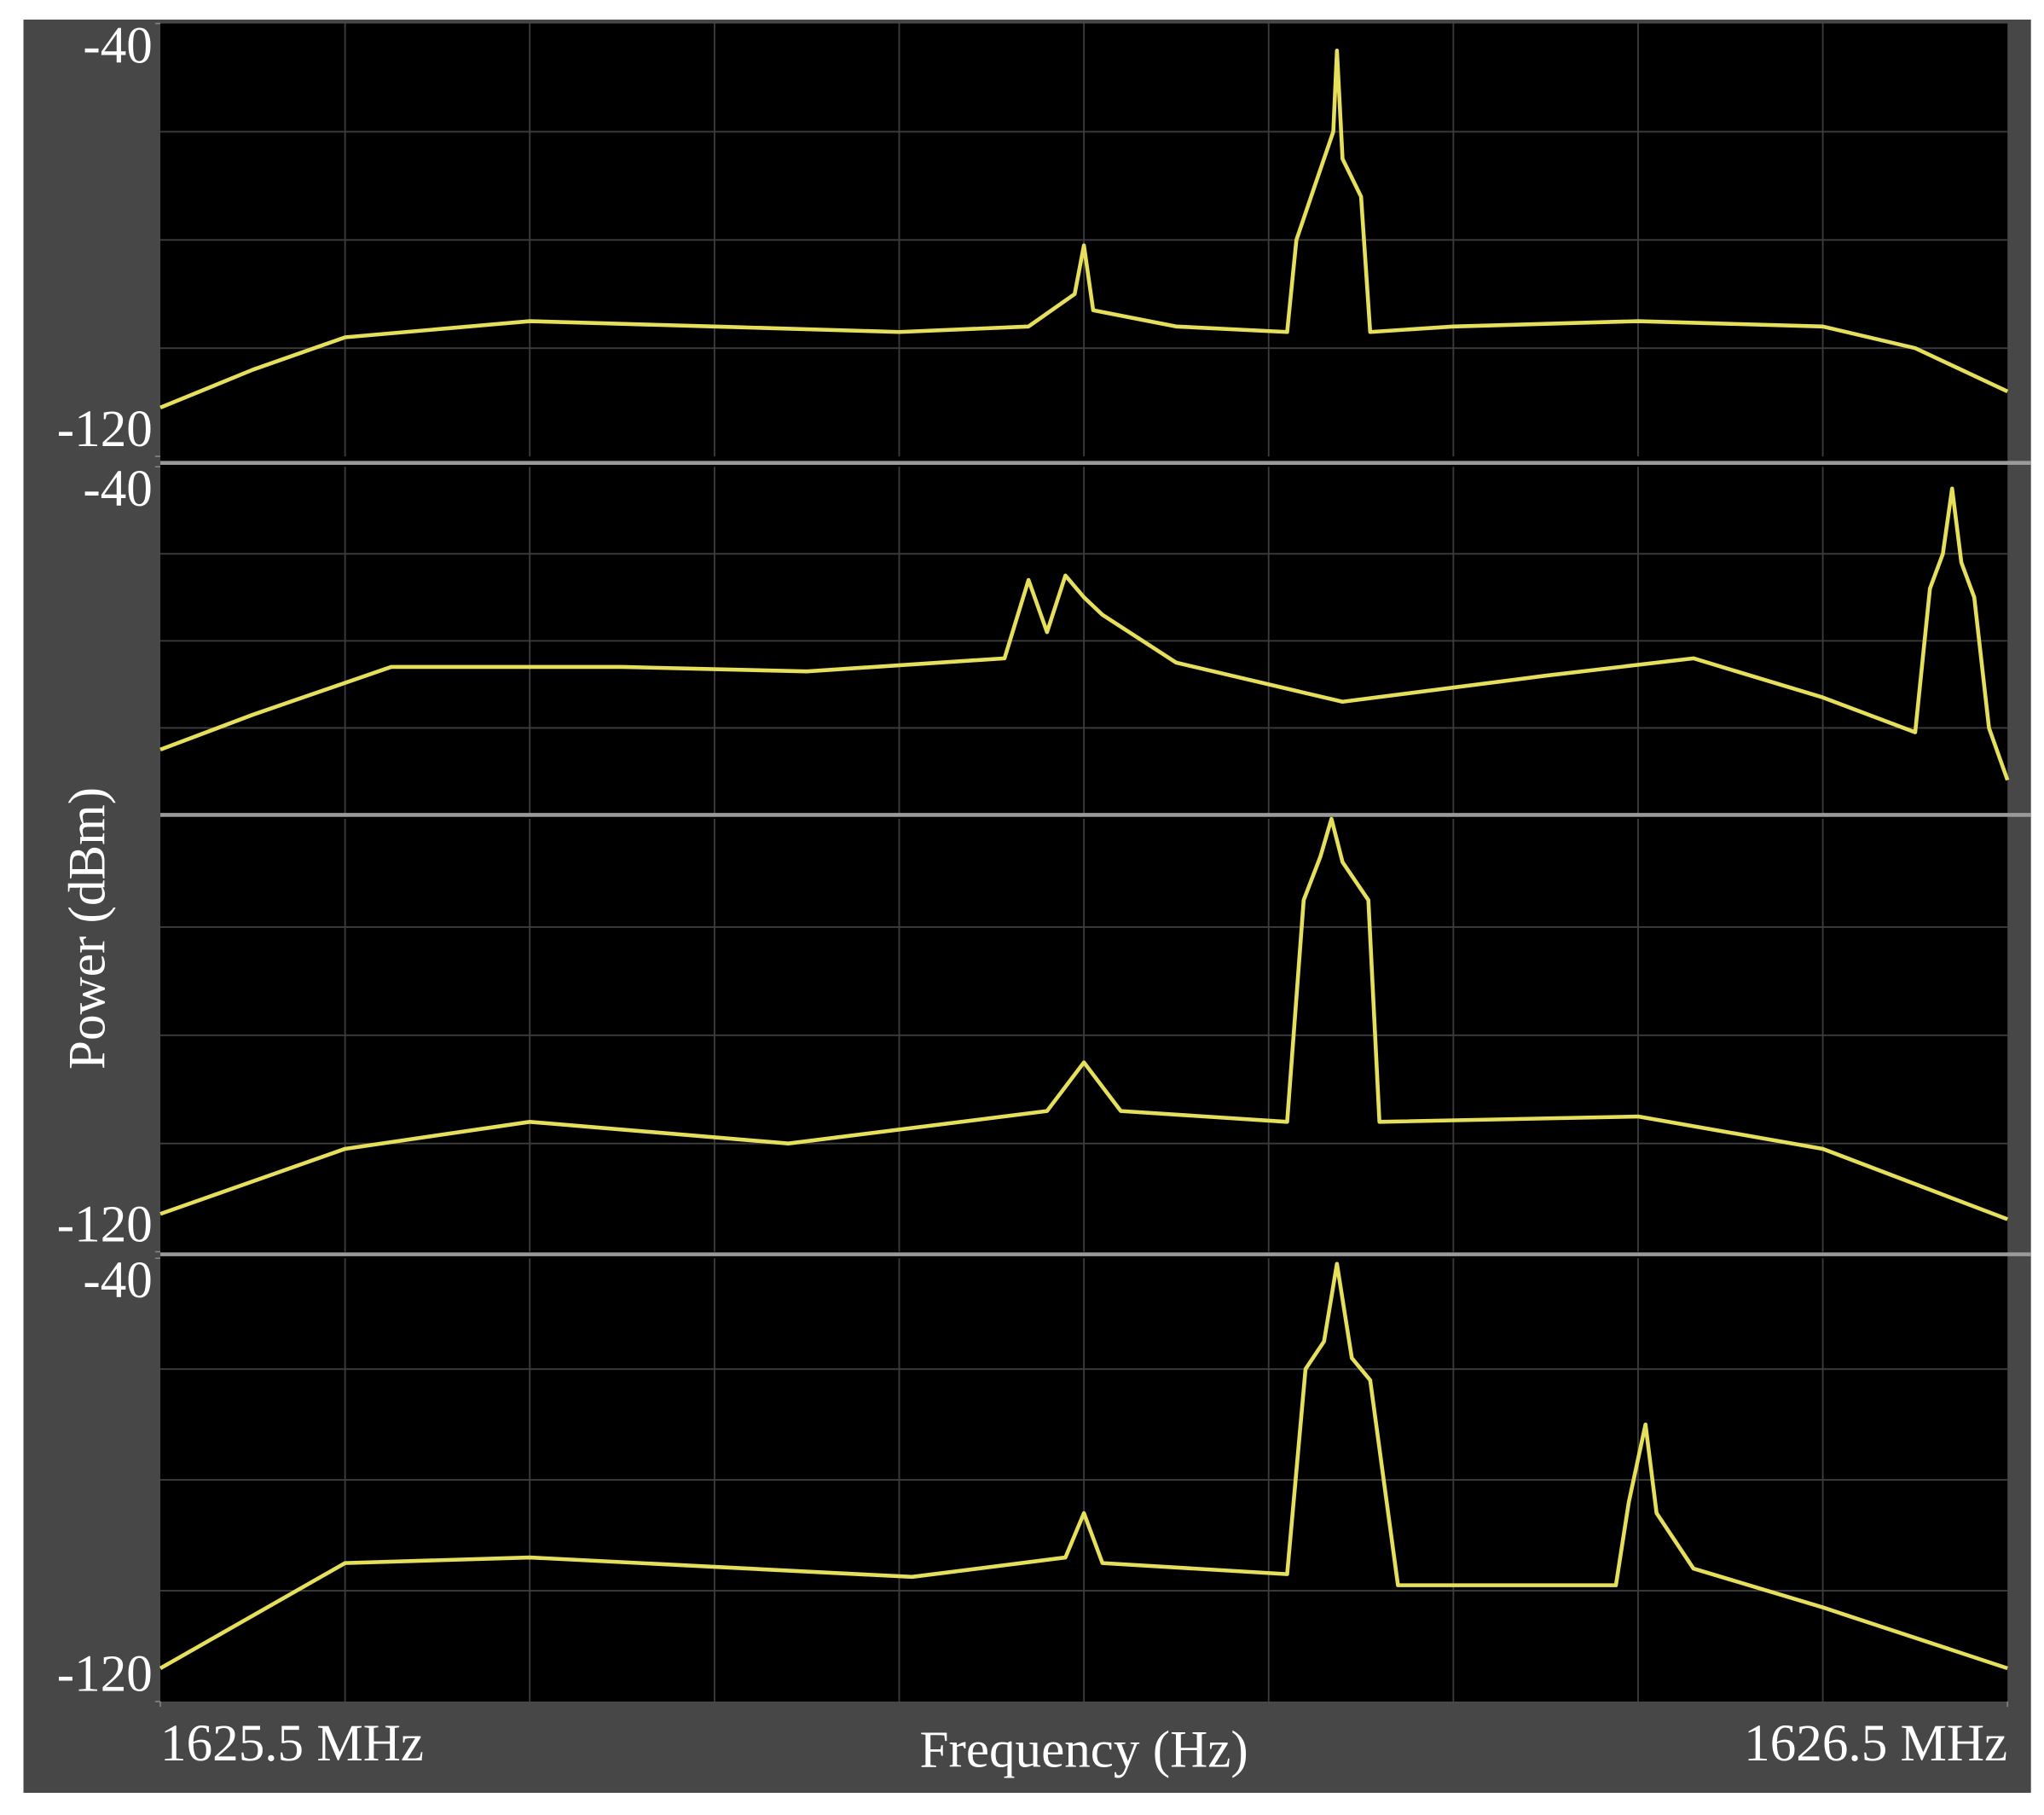 The image size is (2044, 1815). Describe the element at coordinates (292, 1743) in the screenshot. I see `x-tick-label: 1625.5 MHz` at that location.